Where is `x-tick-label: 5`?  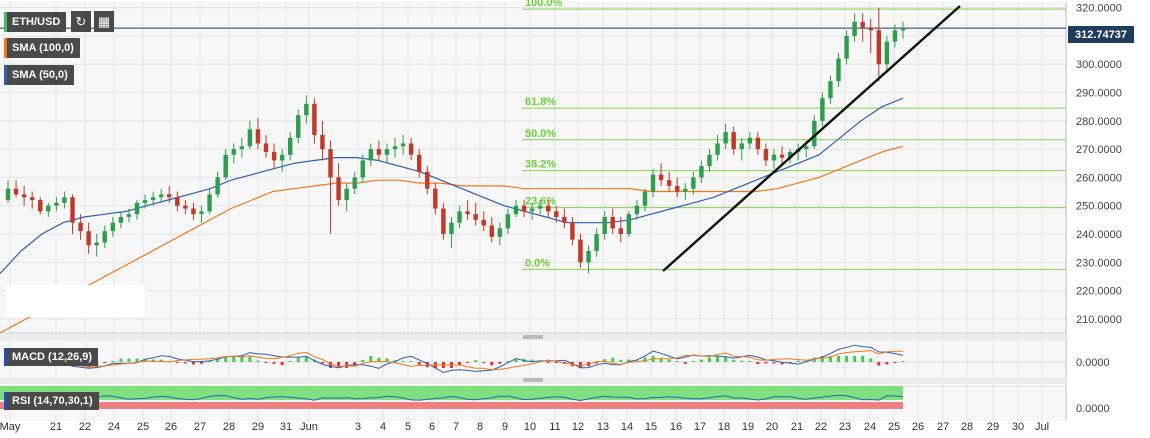 x-tick-label: 5 is located at coordinates (408, 427).